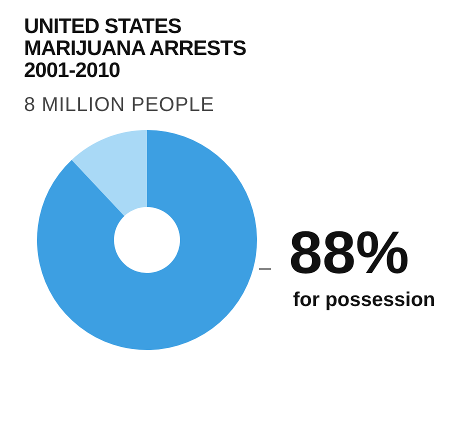 This screenshot has width=460, height=433. What do you see at coordinates (119, 105) in the screenshot?
I see `chart-subtitle: 8 MILLION PEOPLE` at bounding box center [119, 105].